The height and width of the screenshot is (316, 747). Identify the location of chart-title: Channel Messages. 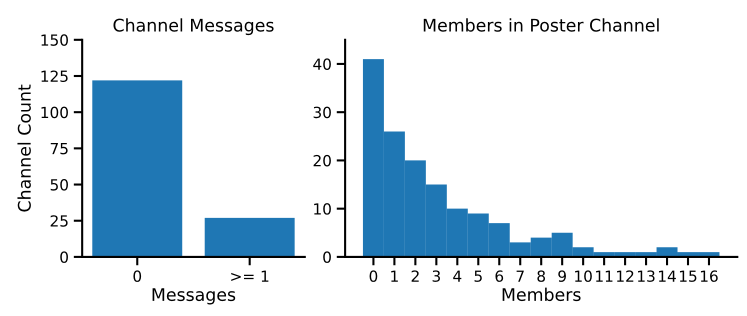
(193, 27).